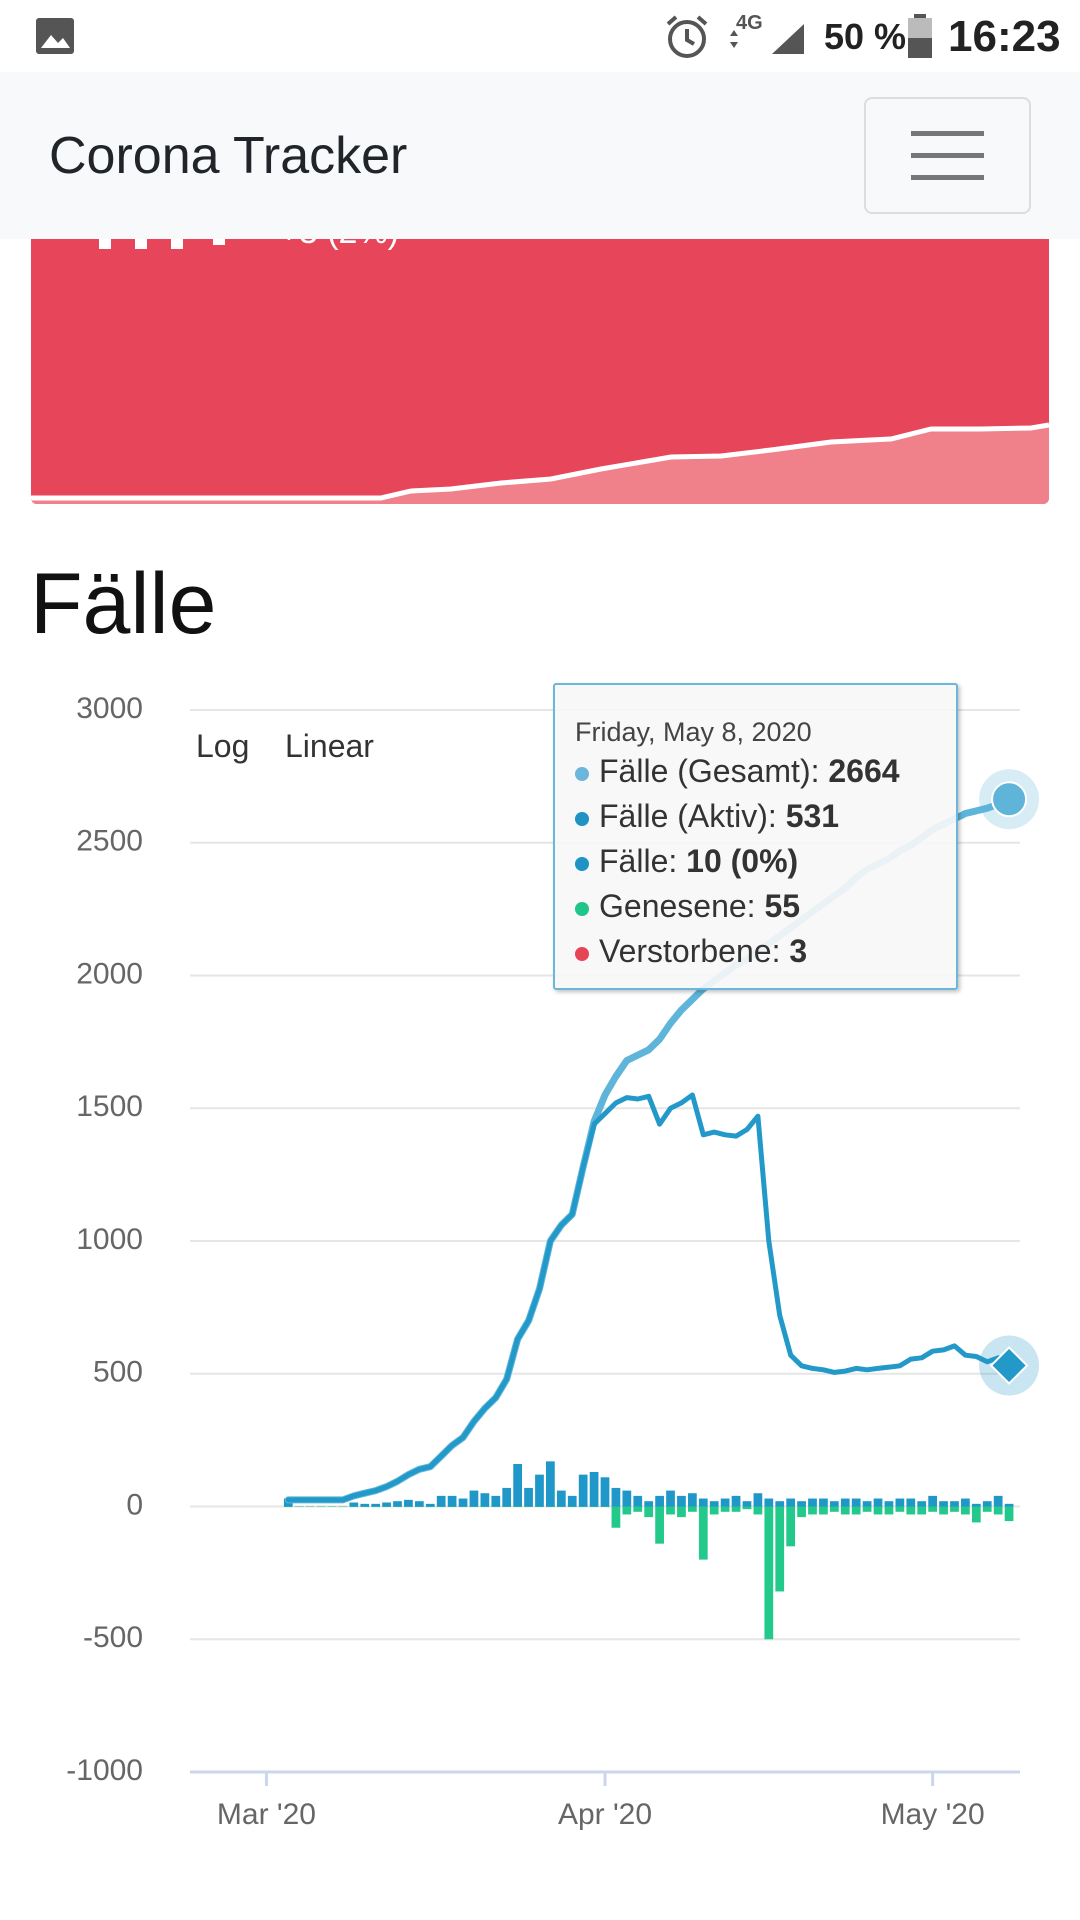  I want to click on tooltip-value: 531, so click(812, 816).